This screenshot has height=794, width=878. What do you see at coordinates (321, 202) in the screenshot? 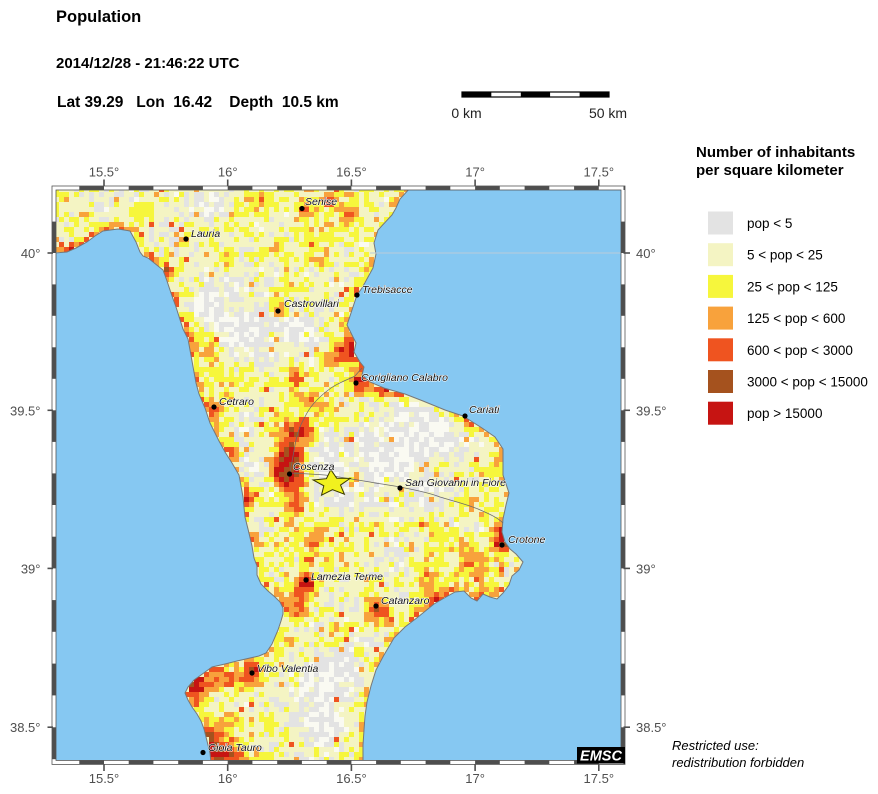
I see `svg-text: Senise` at bounding box center [321, 202].